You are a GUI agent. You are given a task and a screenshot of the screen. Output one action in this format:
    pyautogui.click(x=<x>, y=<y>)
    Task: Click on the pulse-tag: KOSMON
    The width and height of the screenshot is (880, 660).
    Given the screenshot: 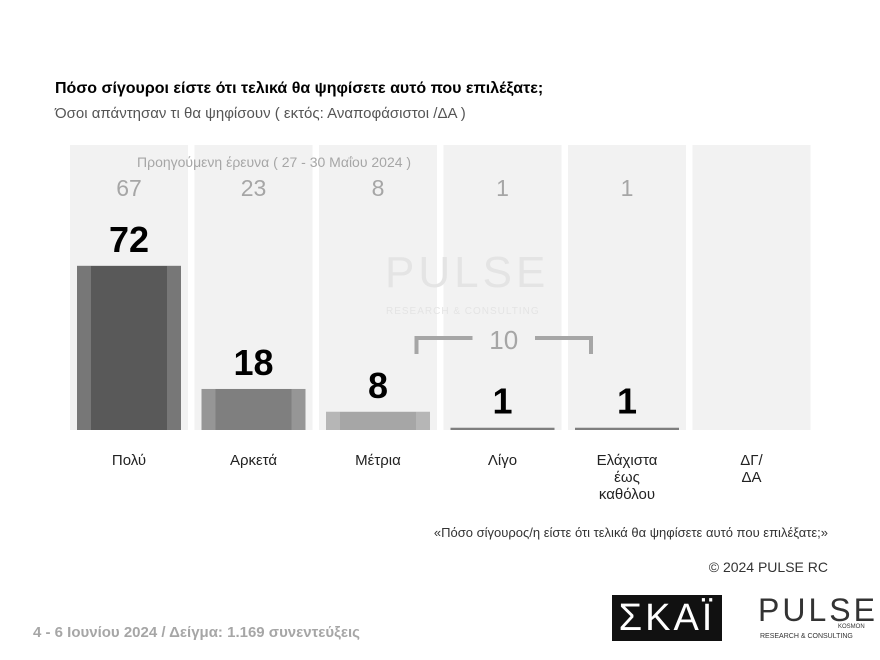 What is the action you would take?
    pyautogui.click(x=851, y=627)
    